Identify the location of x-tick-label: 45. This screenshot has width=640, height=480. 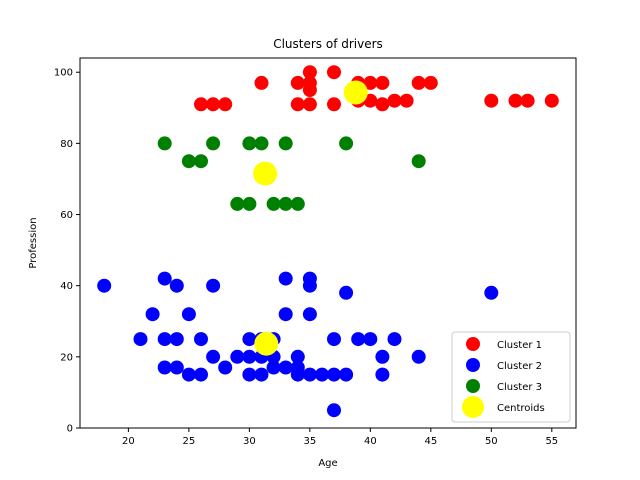
(430, 441).